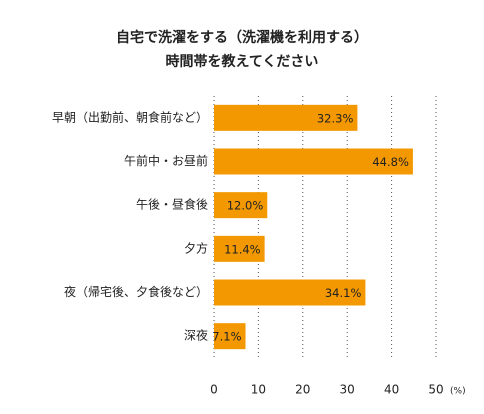  I want to click on x-tick-label: 10, so click(258, 390).